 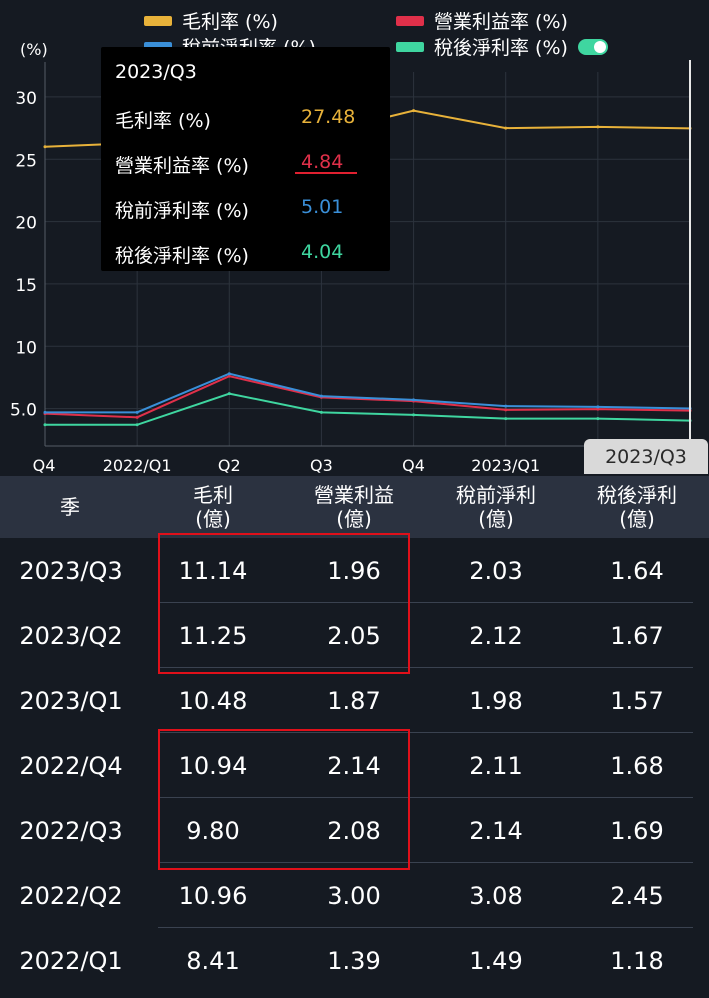 What do you see at coordinates (71, 700) in the screenshot?
I see `cell-quarter: 2023/Q1` at bounding box center [71, 700].